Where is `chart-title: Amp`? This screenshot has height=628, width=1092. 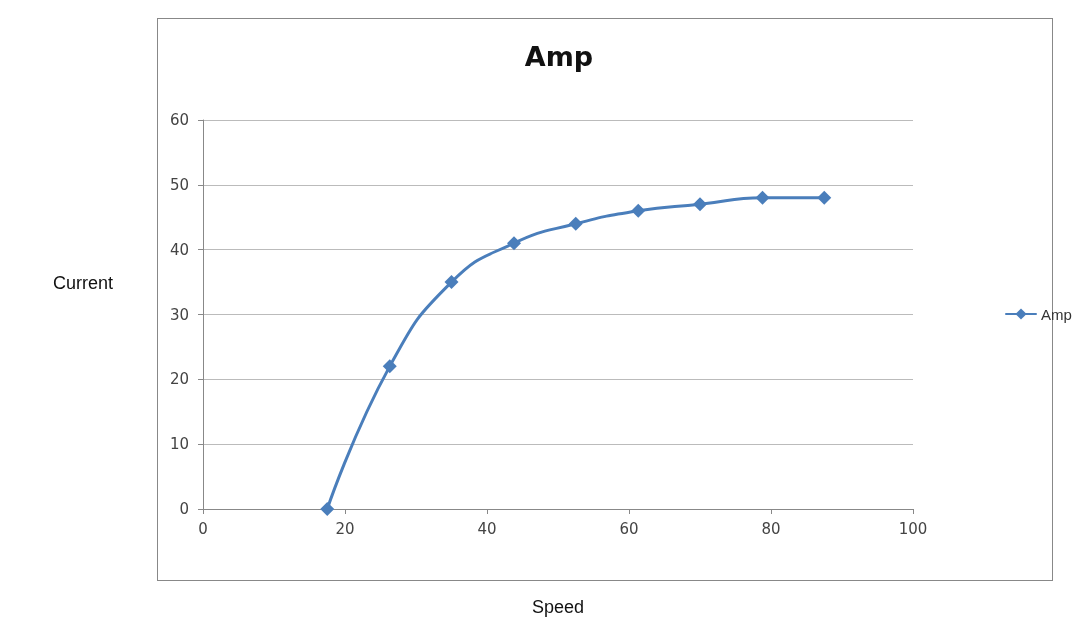
chart-title: Amp is located at coordinates (559, 56).